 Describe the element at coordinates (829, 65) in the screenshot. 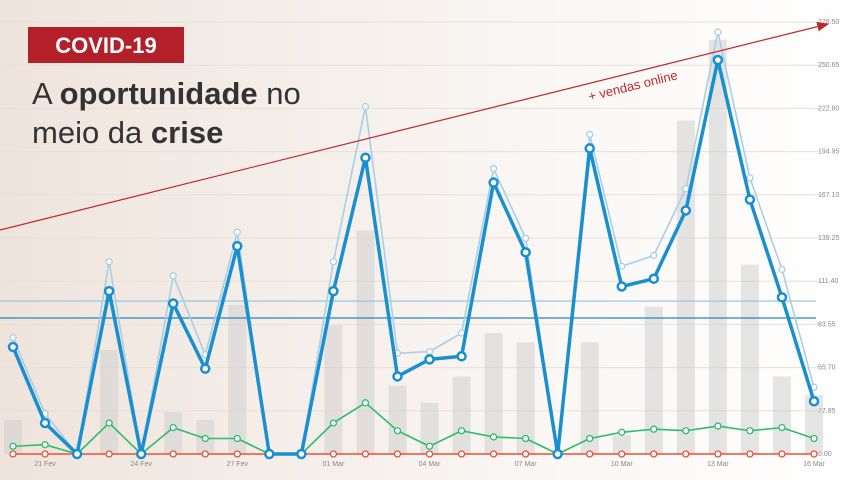

I see `y-tick-label: 250.65` at that location.